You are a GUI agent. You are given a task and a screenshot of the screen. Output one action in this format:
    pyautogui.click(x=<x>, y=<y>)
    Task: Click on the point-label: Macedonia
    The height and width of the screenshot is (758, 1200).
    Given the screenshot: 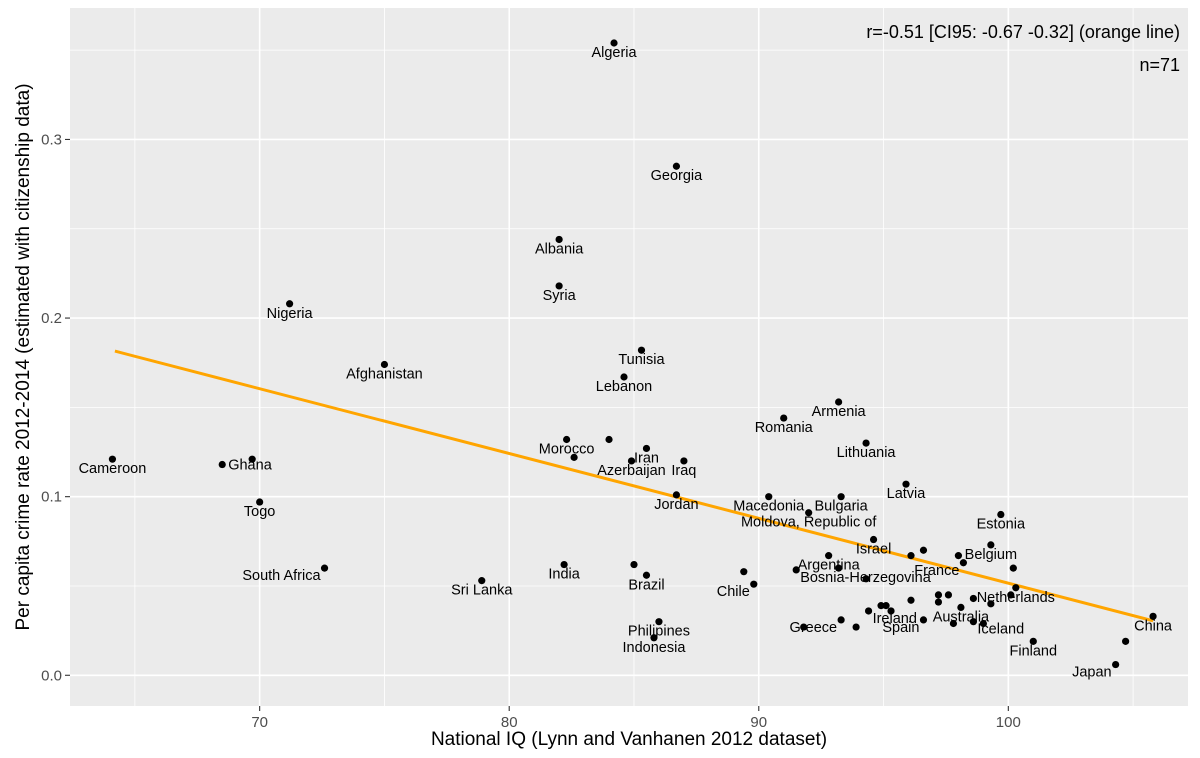 What is the action you would take?
    pyautogui.click(x=769, y=507)
    